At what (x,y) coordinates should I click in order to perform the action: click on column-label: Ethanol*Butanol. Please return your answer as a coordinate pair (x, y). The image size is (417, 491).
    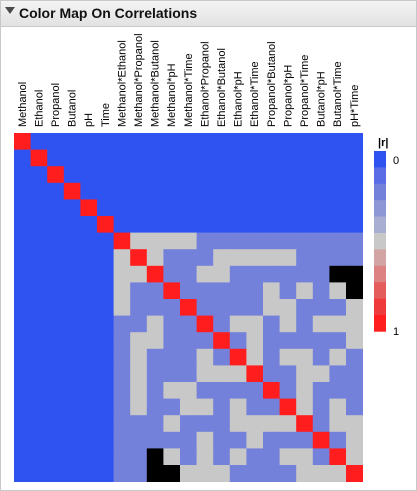
    Looking at the image, I should click on (222, 87).